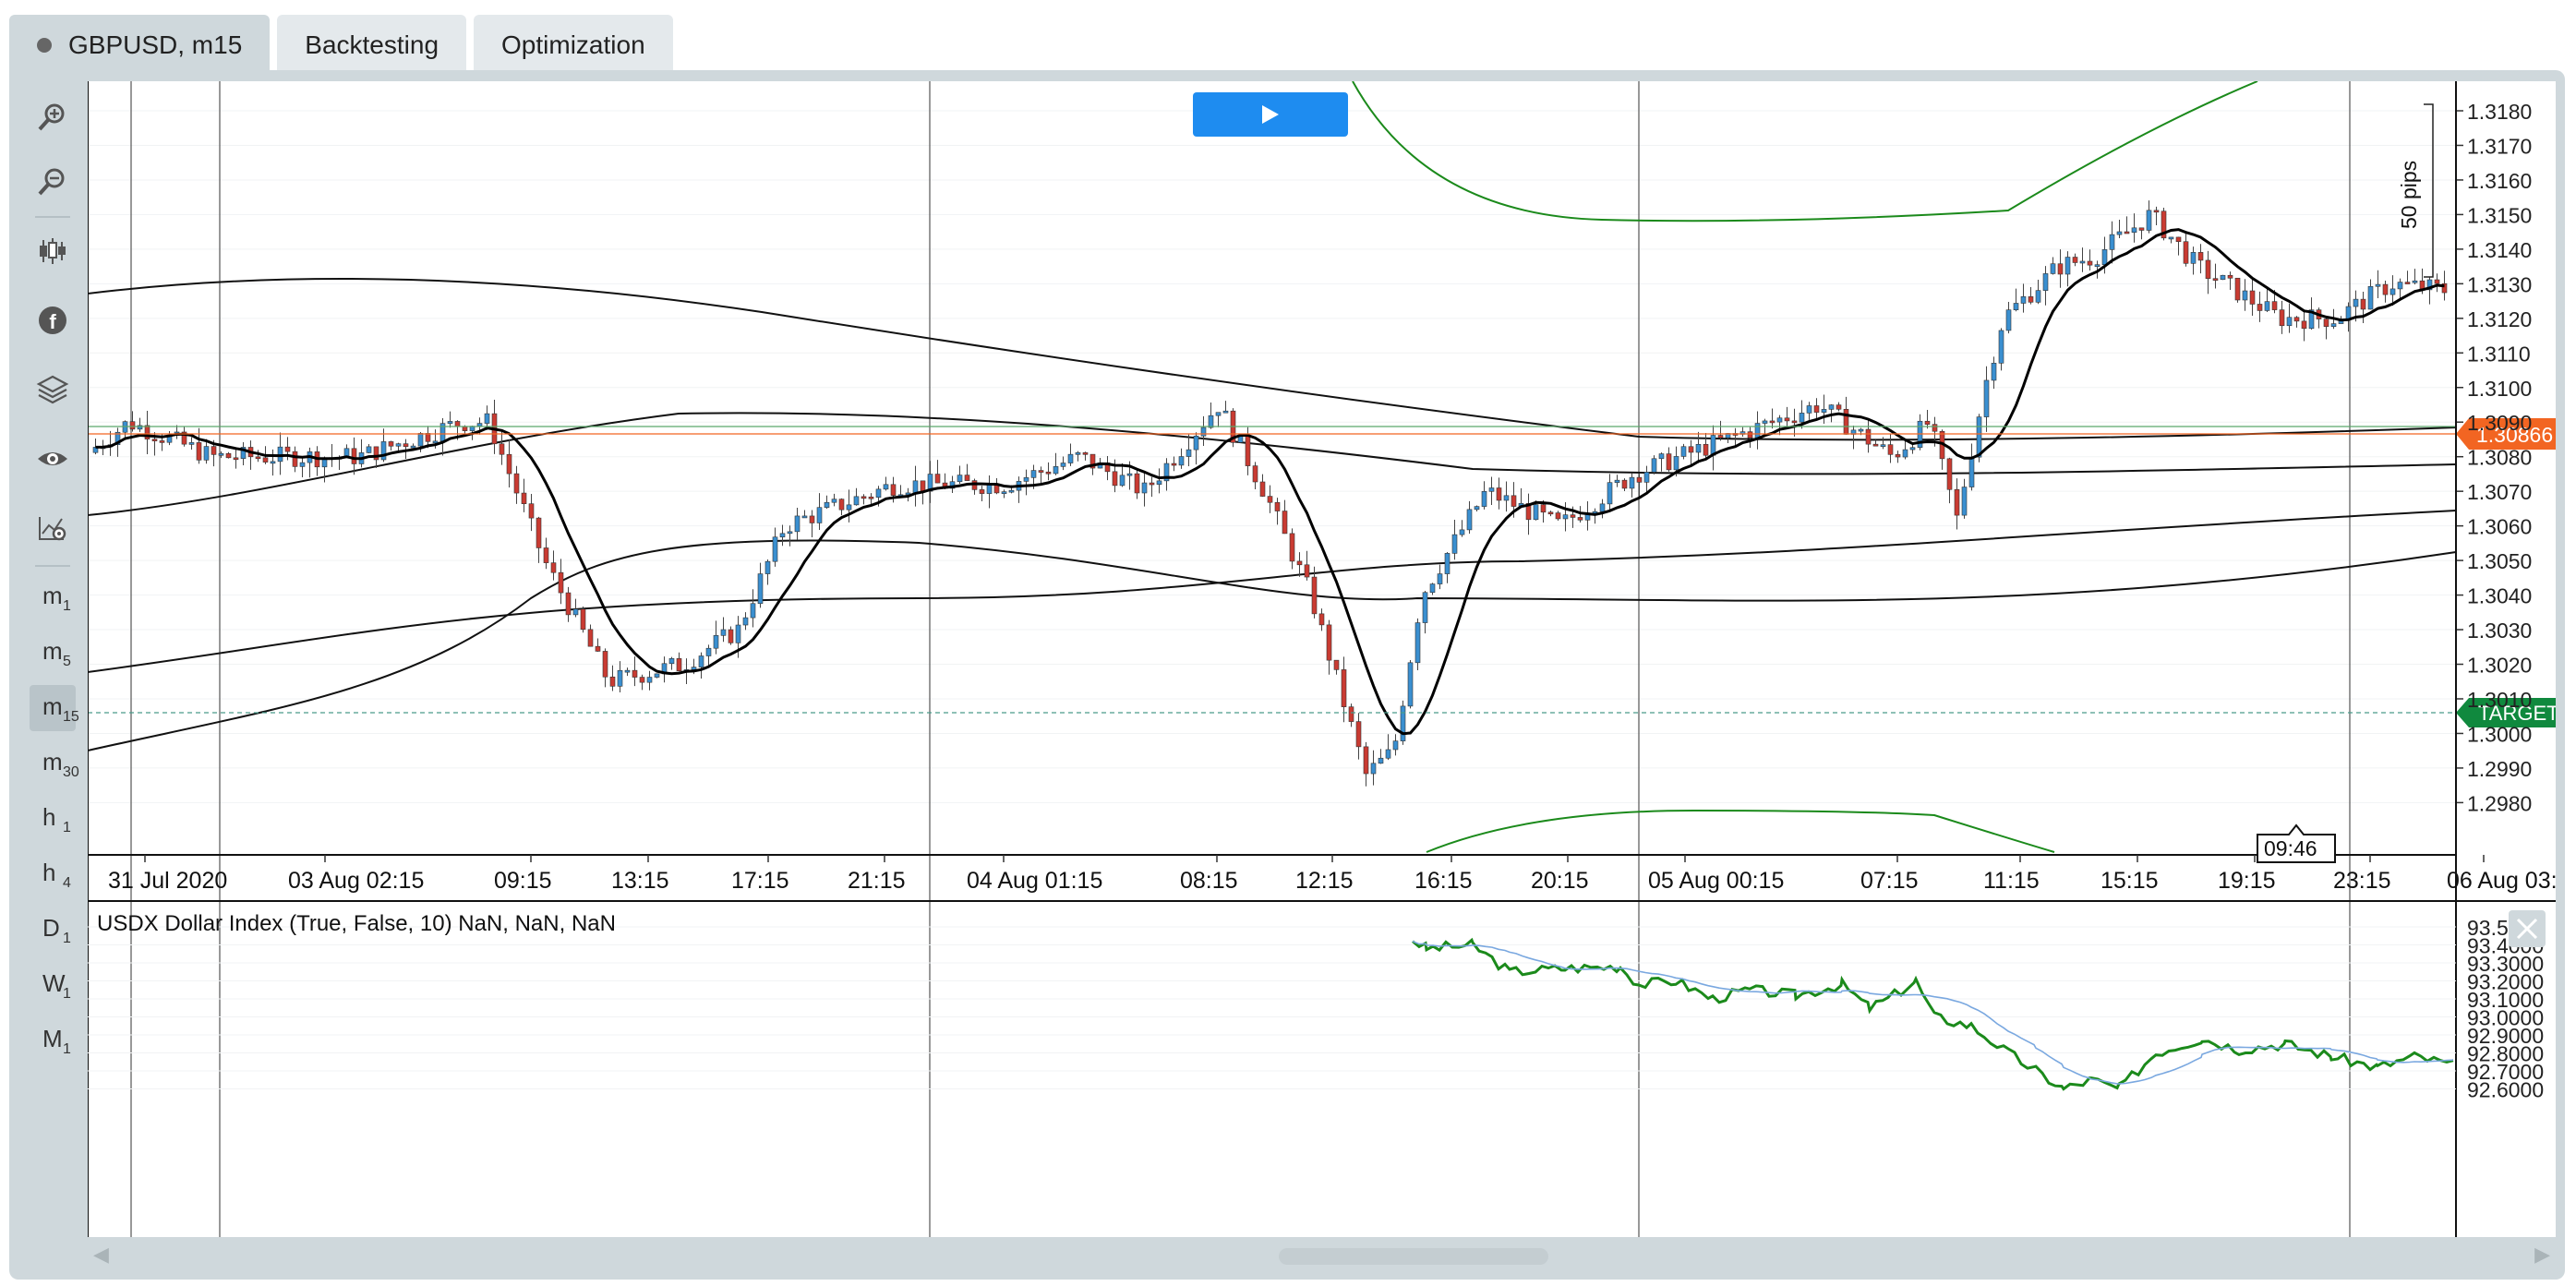  I want to click on pips-ruler, so click(2429, 191).